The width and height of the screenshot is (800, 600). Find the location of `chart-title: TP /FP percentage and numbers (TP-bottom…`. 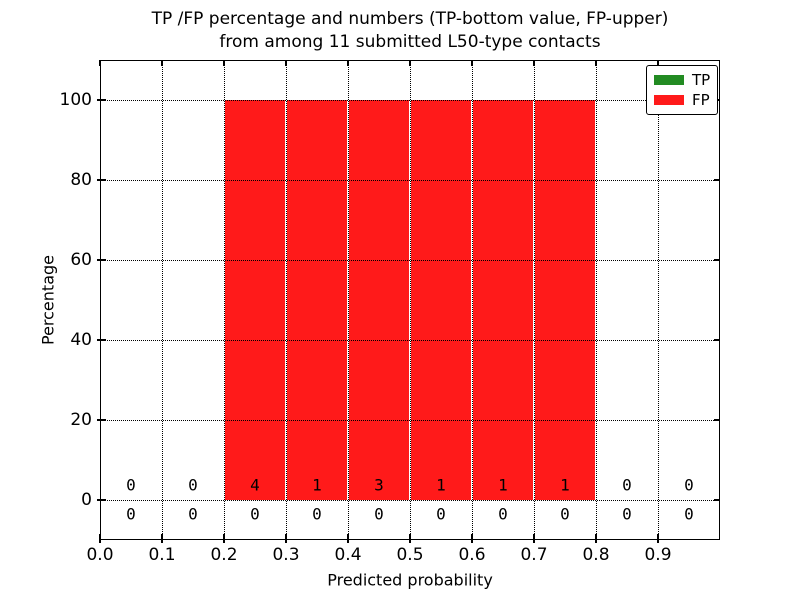

chart-title: TP /FP percentage and numbers (TP-bottom… is located at coordinates (410, 31).